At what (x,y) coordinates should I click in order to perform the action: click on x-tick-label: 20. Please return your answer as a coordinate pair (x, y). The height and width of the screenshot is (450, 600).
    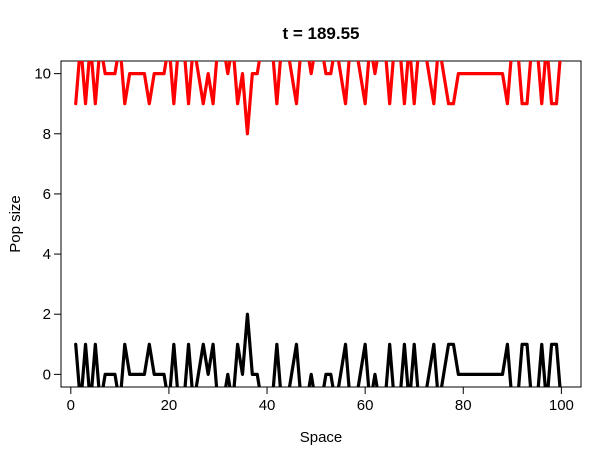
    Looking at the image, I should click on (169, 405).